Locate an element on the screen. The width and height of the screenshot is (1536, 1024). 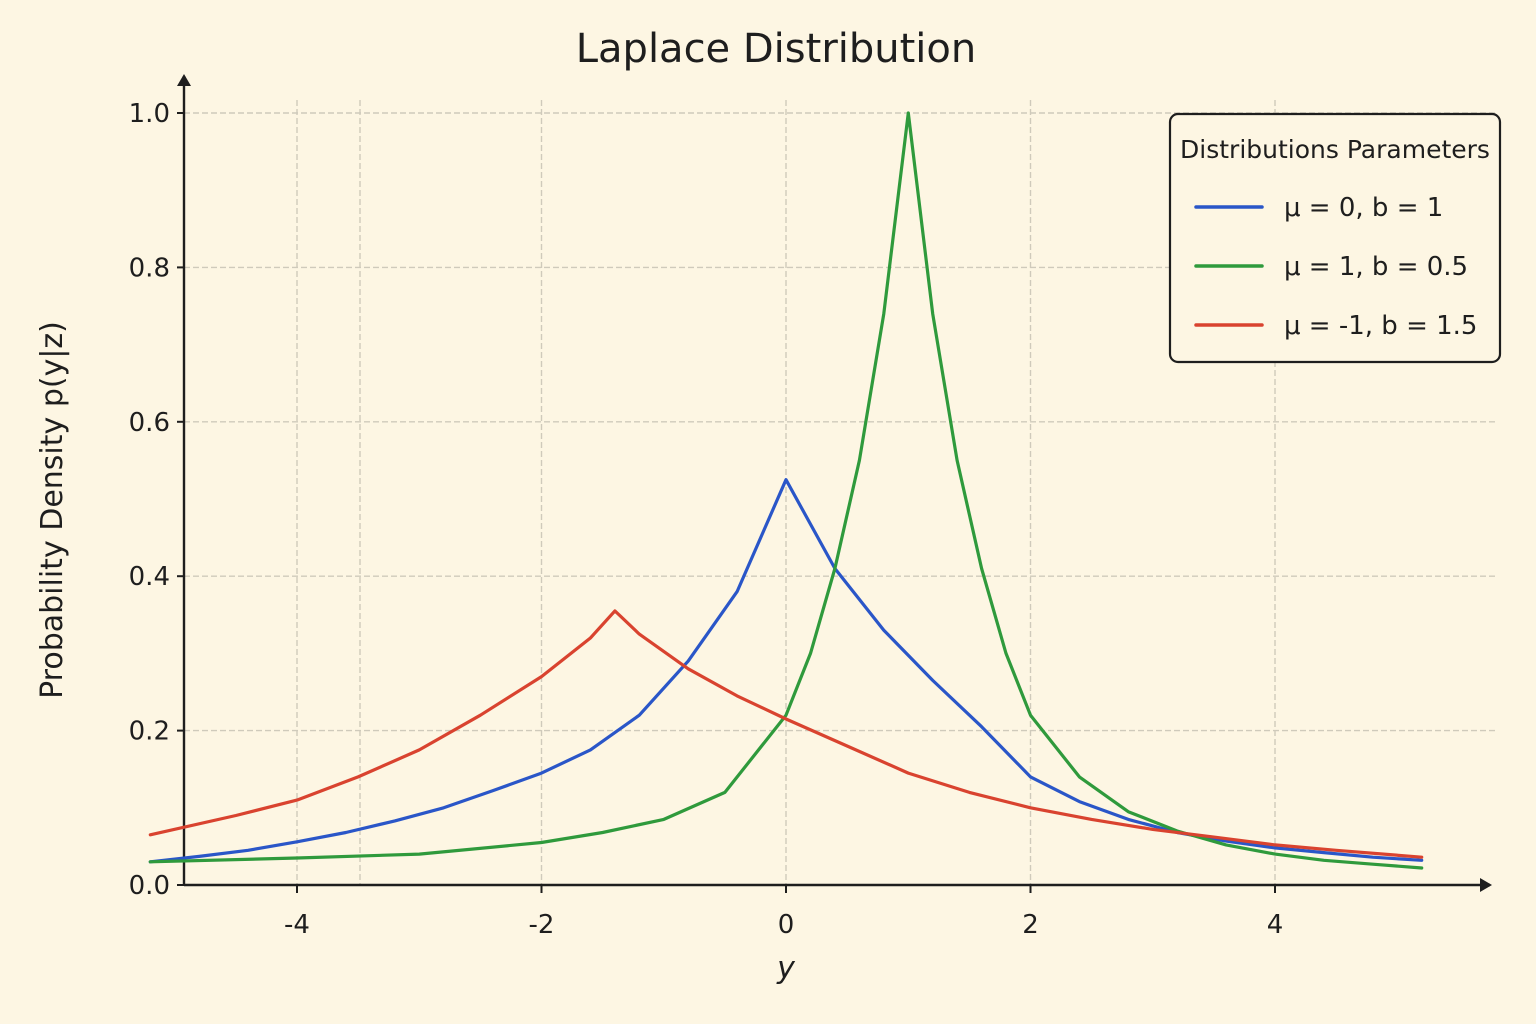
x-axis-label: y is located at coordinates (786, 968).